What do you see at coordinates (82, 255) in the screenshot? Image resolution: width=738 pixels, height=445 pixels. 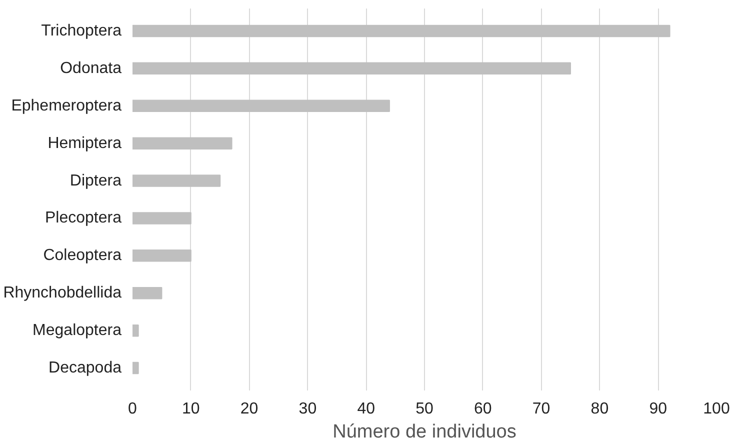 I see `y-tick-label: Coleoptera` at bounding box center [82, 255].